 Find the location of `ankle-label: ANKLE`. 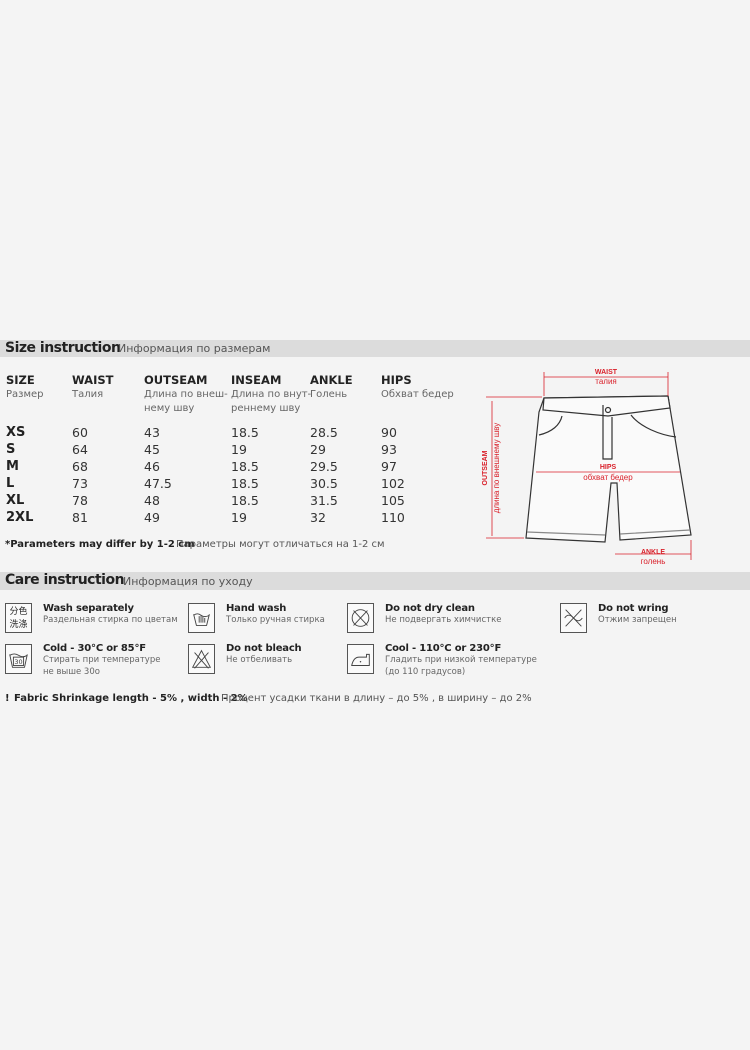

ankle-label: ANKLE is located at coordinates (653, 552).